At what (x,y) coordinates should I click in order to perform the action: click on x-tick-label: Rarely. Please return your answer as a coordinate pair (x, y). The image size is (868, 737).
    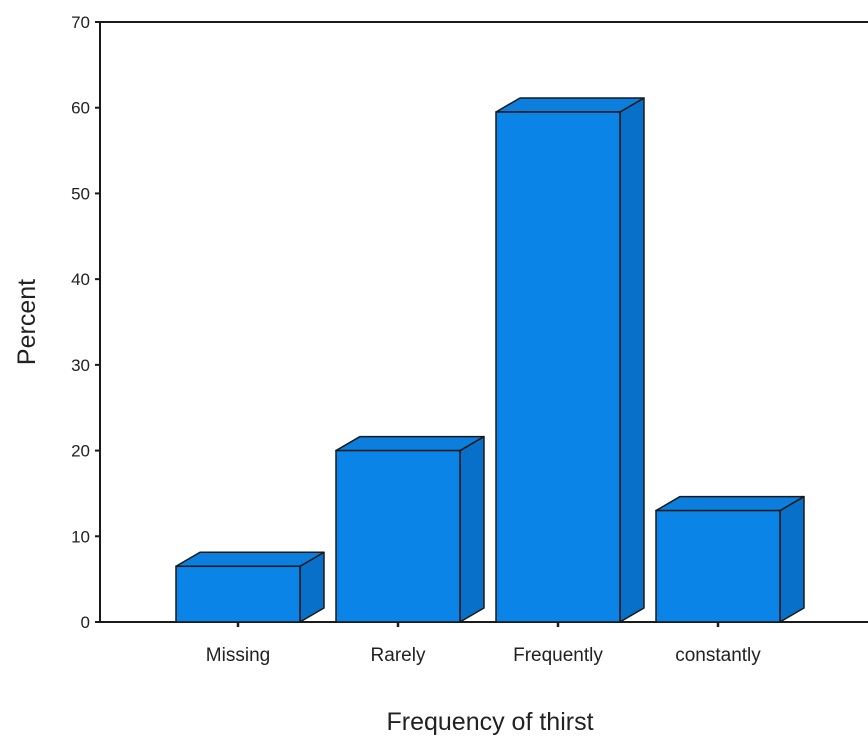
    Looking at the image, I should click on (398, 655).